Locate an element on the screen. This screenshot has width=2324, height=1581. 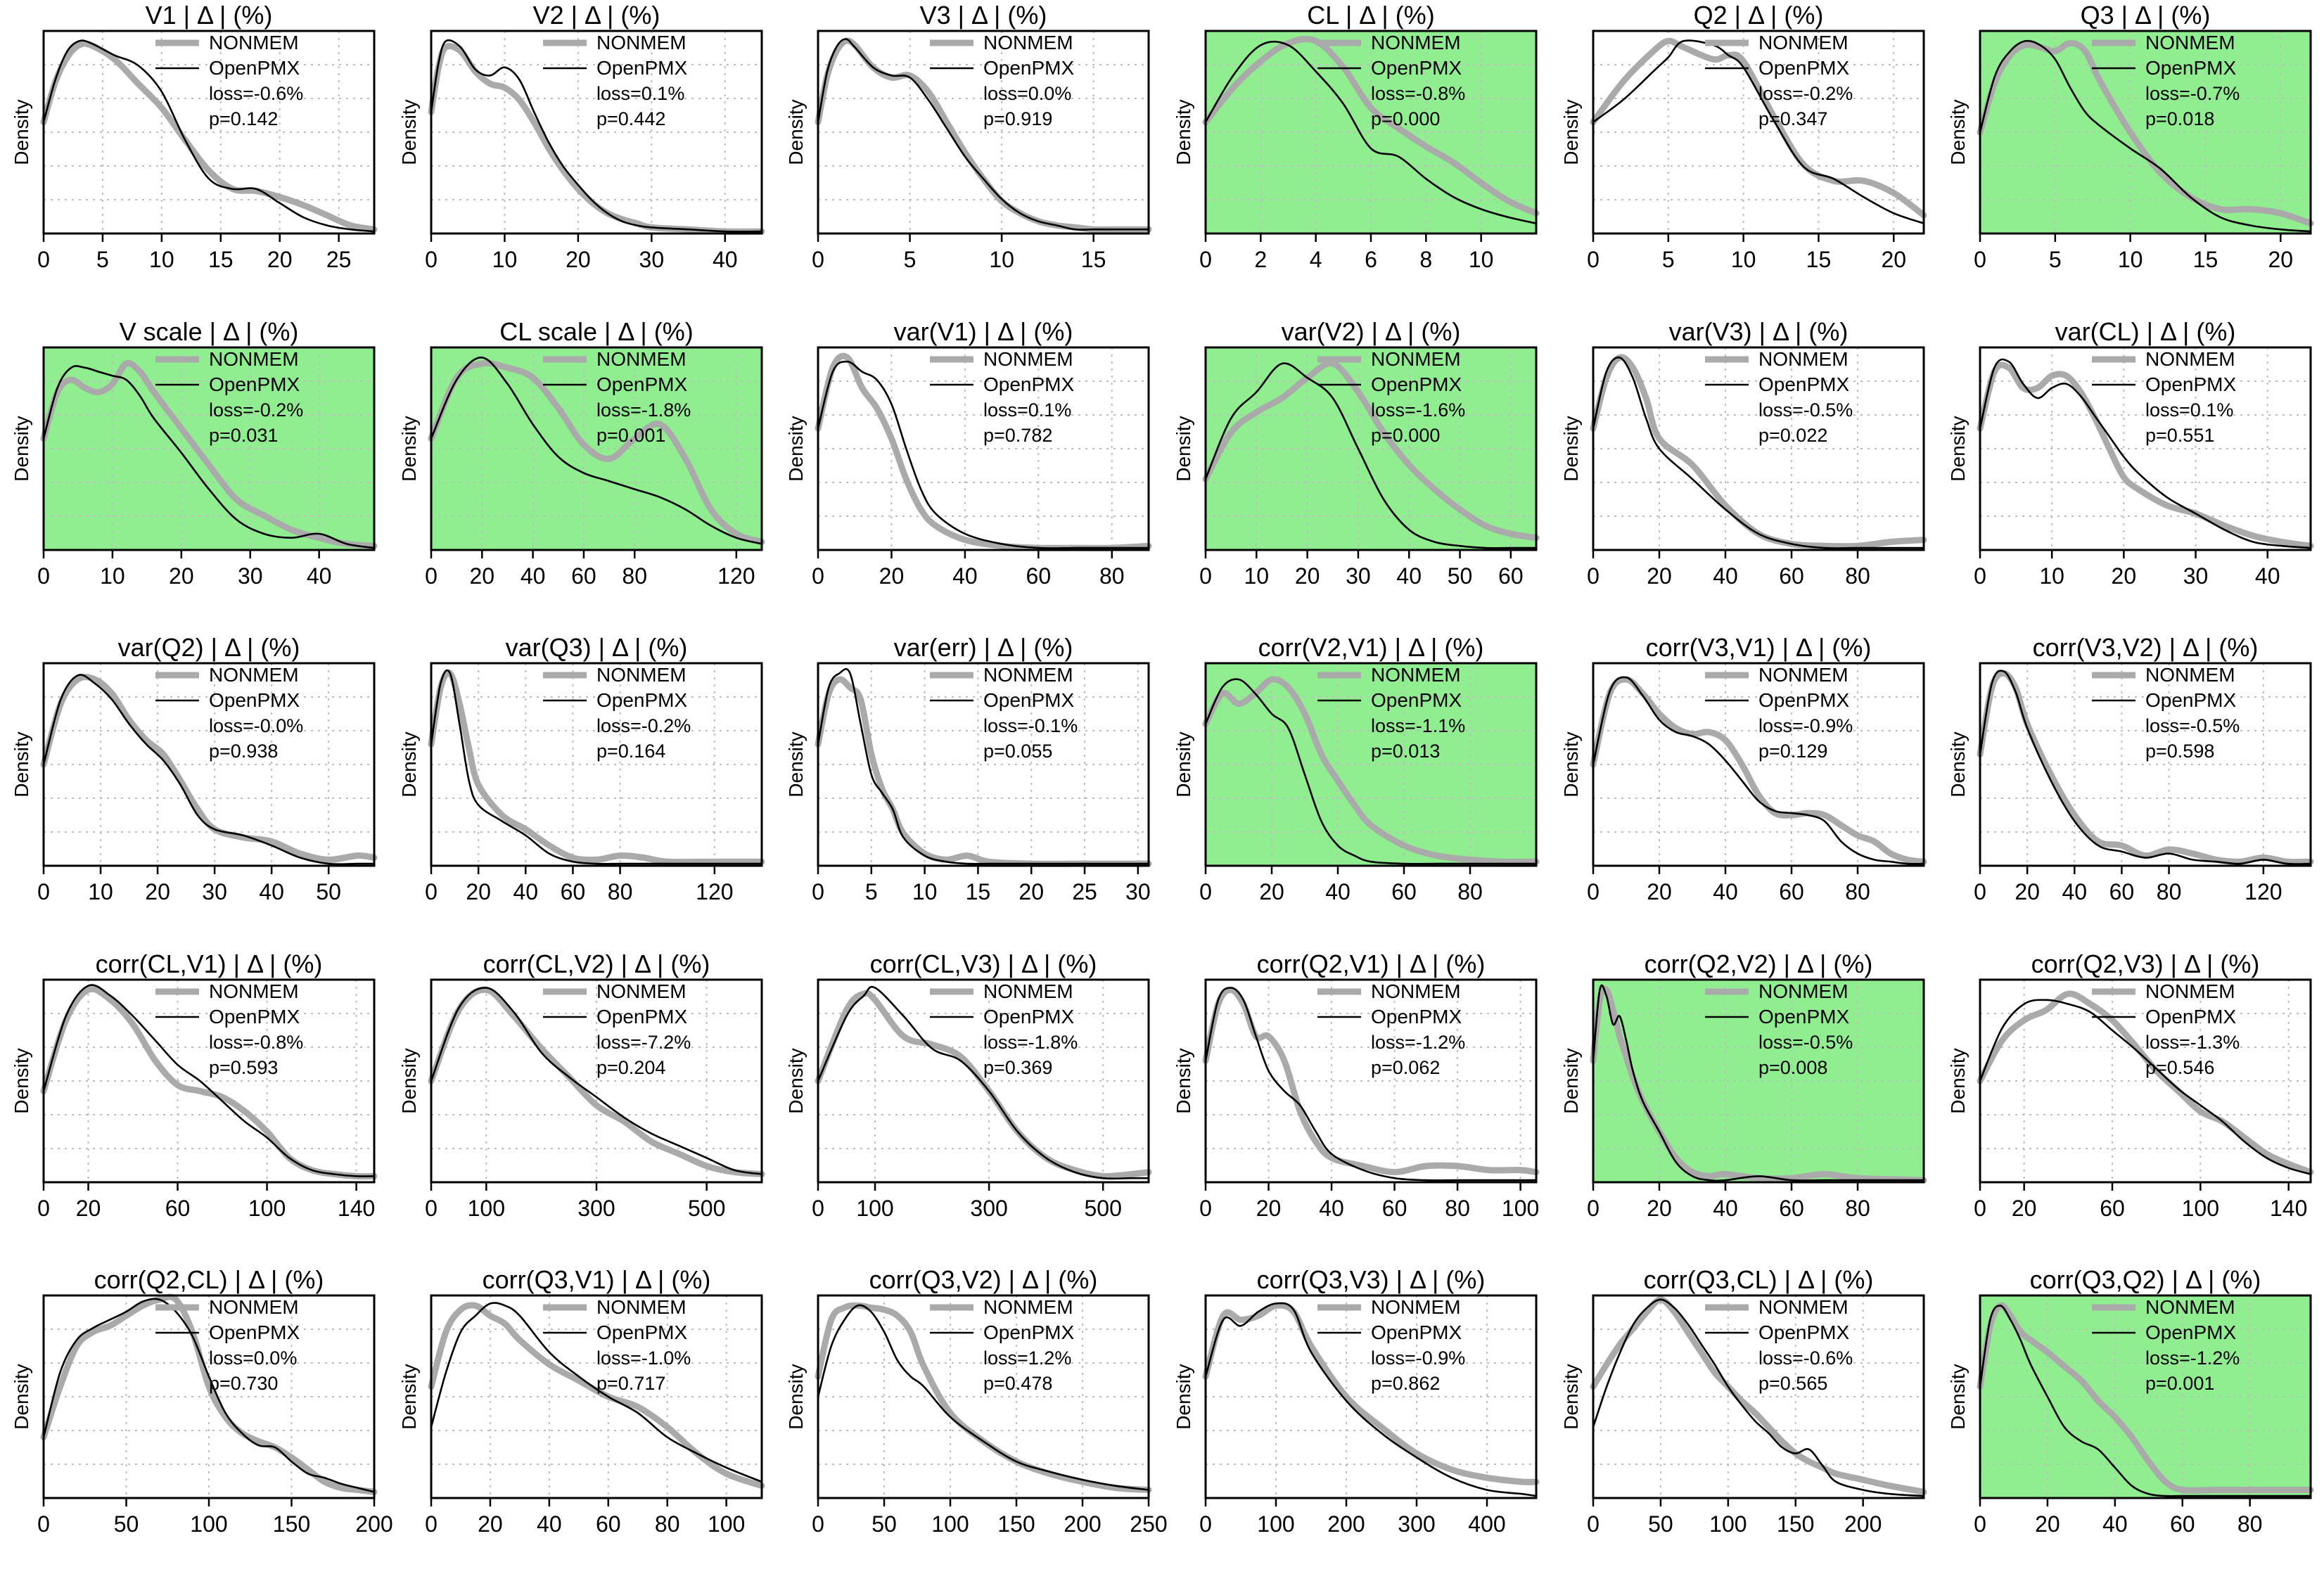
x-tick-label: 150 is located at coordinates (1016, 1524).